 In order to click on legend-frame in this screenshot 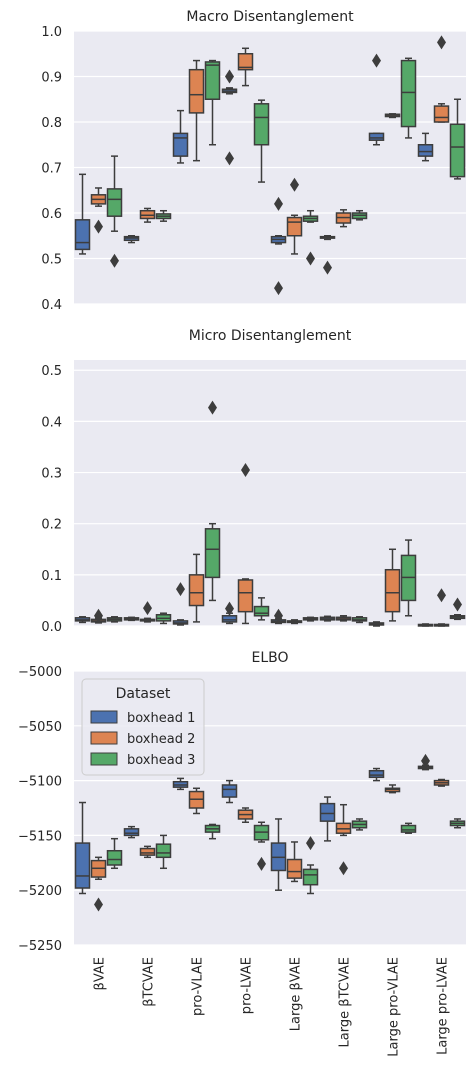, I will do `click(143, 727)`.